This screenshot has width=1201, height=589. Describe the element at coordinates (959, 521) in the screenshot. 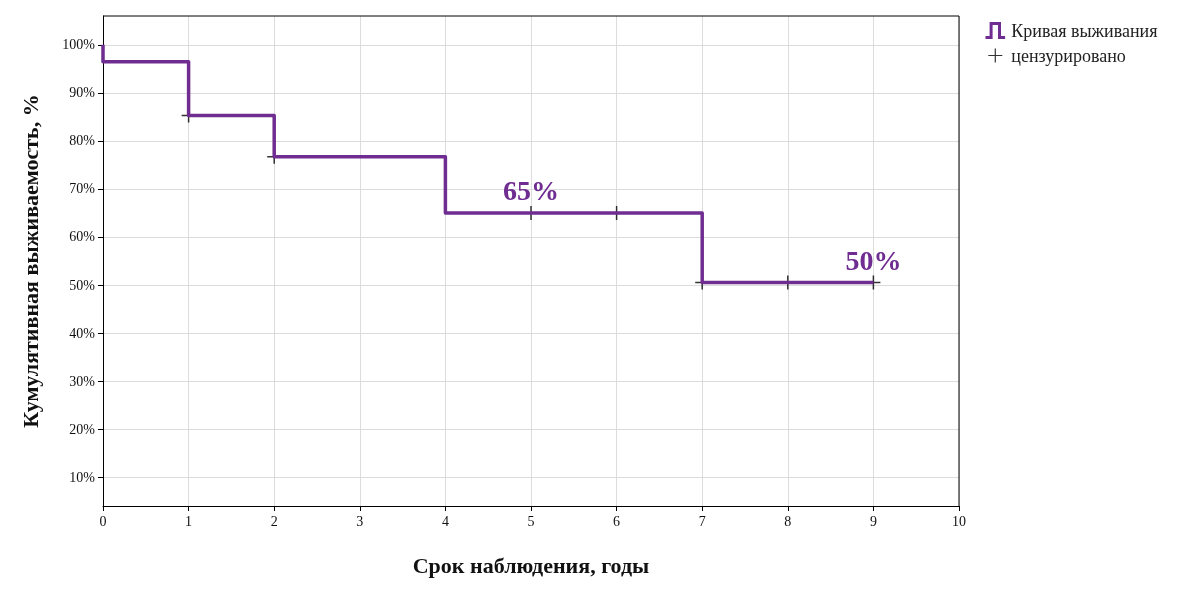

I see `x-tick-label: 10` at that location.